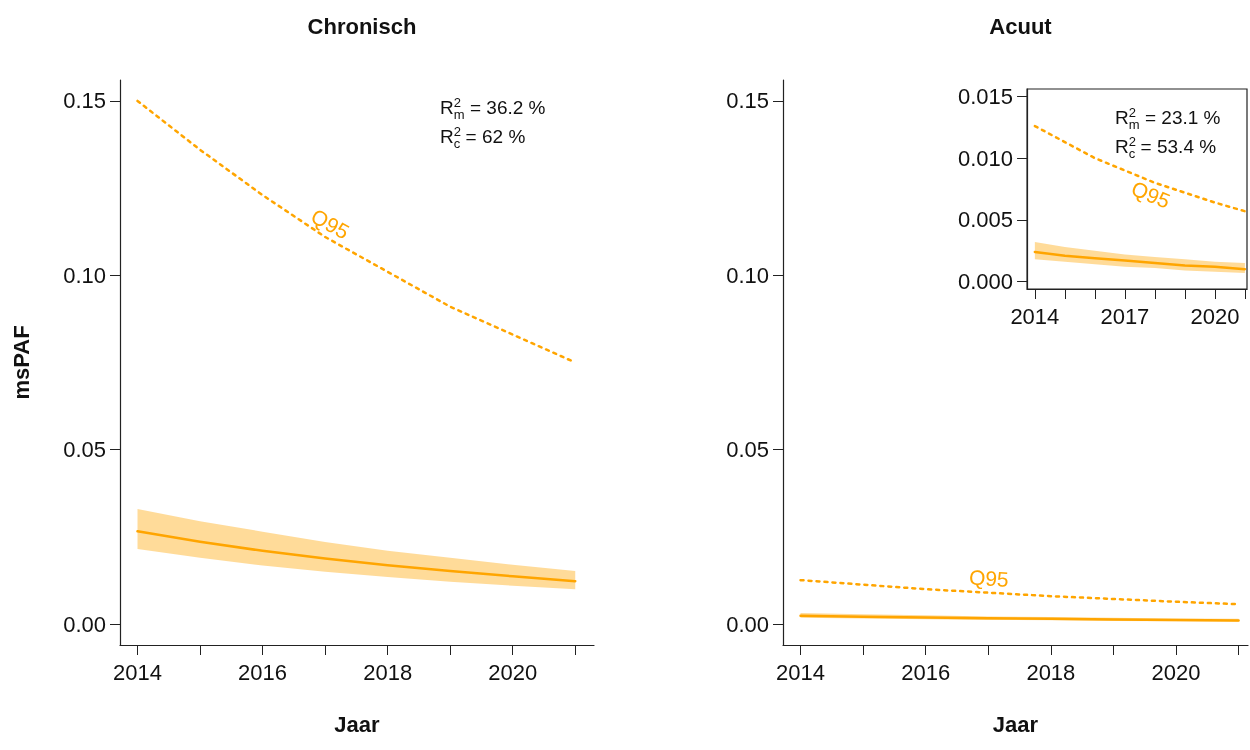  I want to click on y-tick-label: 0.015, so click(985, 96).